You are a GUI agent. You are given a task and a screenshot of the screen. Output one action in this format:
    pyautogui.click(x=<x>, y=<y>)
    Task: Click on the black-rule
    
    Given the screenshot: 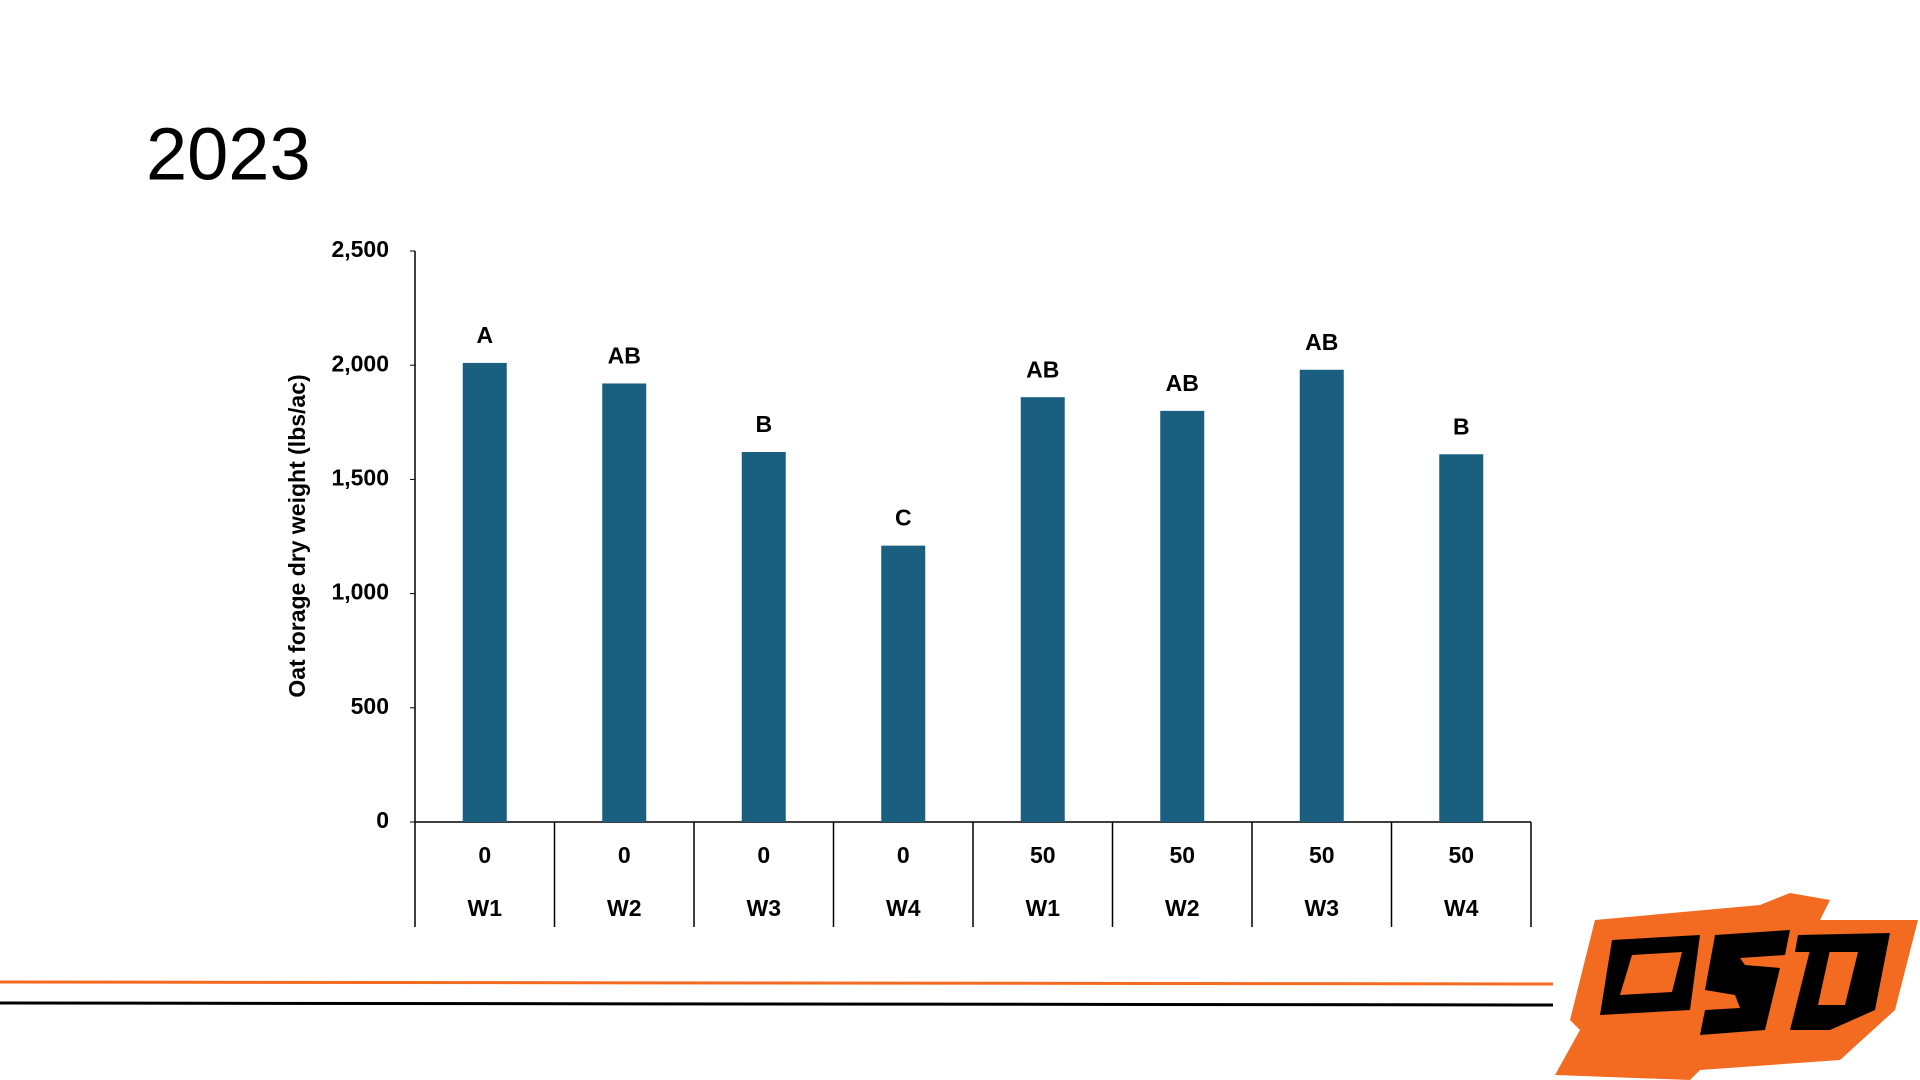 What is the action you would take?
    pyautogui.click(x=777, y=1004)
    